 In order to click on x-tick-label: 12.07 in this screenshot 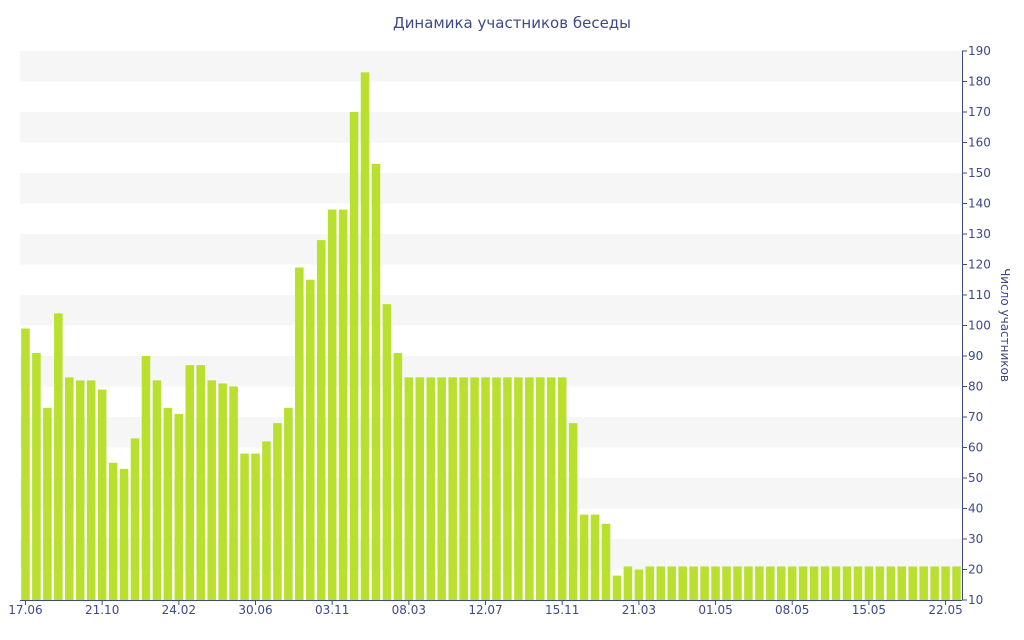, I will do `click(485, 610)`.